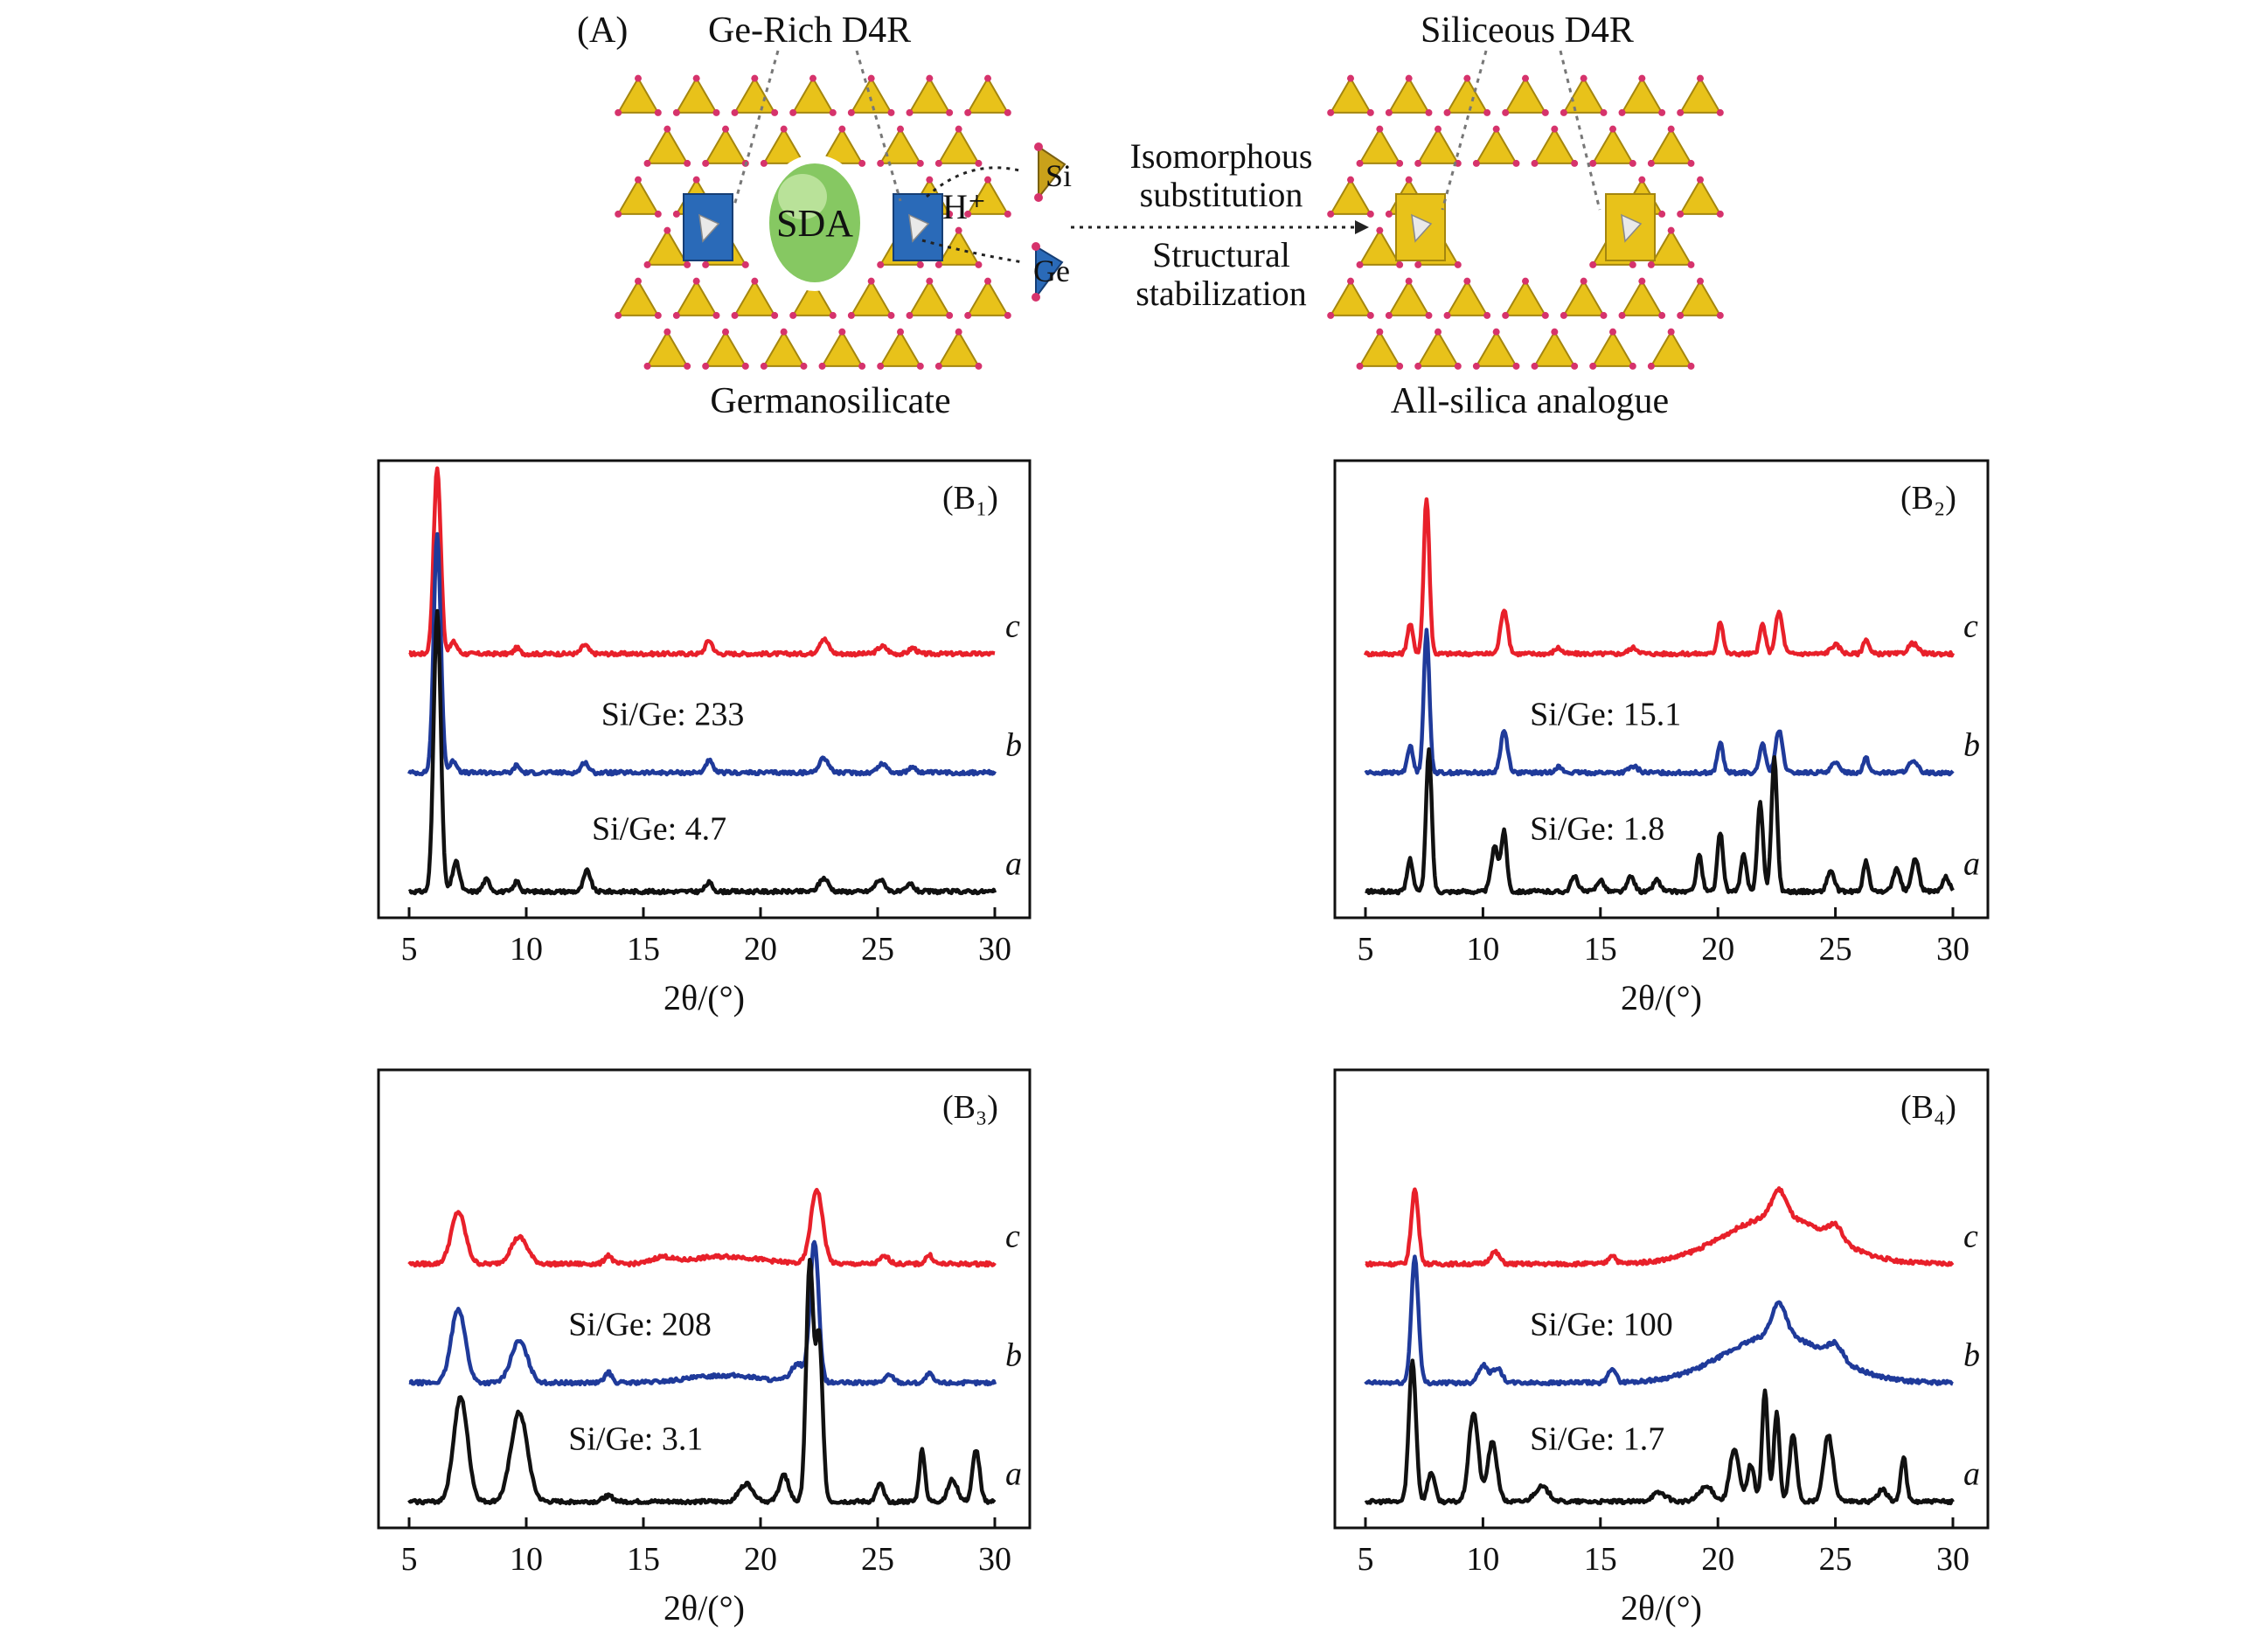  What do you see at coordinates (1928, 498) in the screenshot?
I see `panel-label: (B₂)` at bounding box center [1928, 498].